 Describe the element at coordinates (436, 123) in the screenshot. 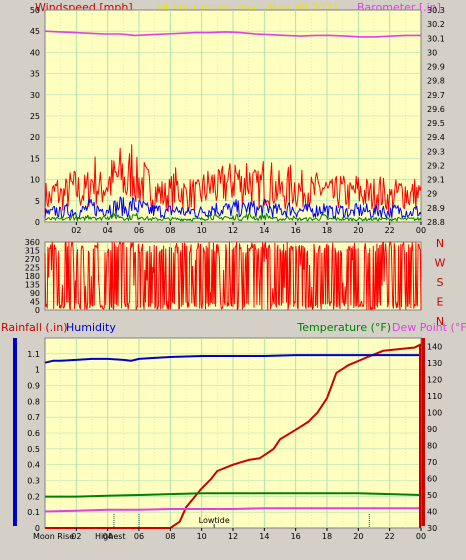

I see `y-tick-label: 29.5` at that location.